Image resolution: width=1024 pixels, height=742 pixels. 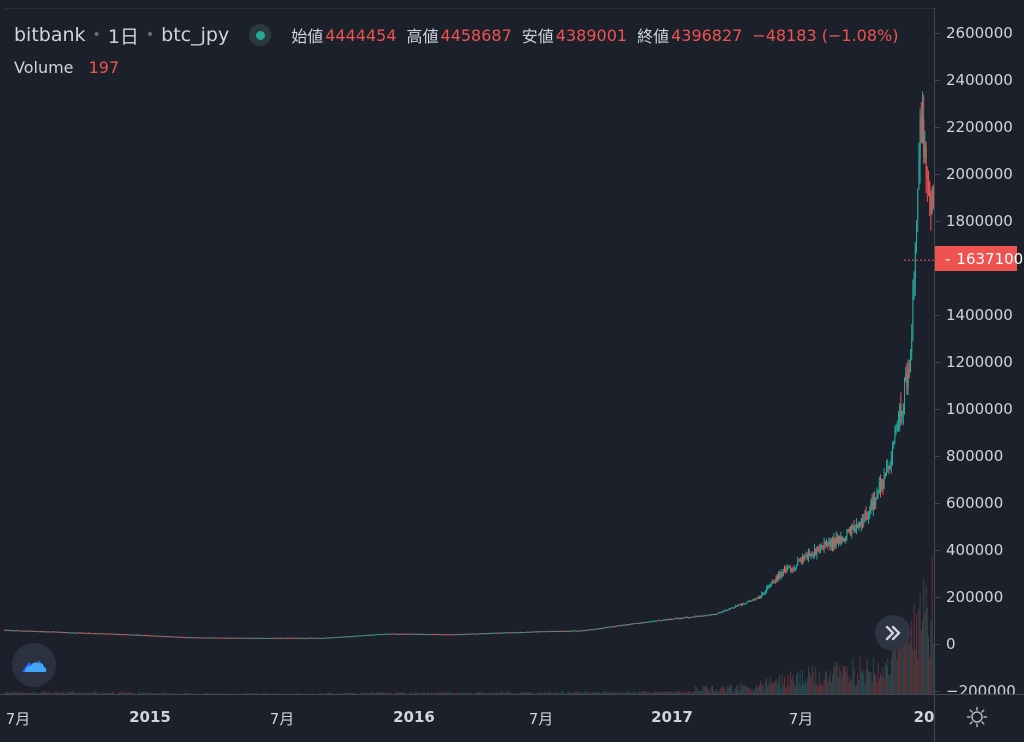 I want to click on close-label: 終値, so click(x=653, y=36).